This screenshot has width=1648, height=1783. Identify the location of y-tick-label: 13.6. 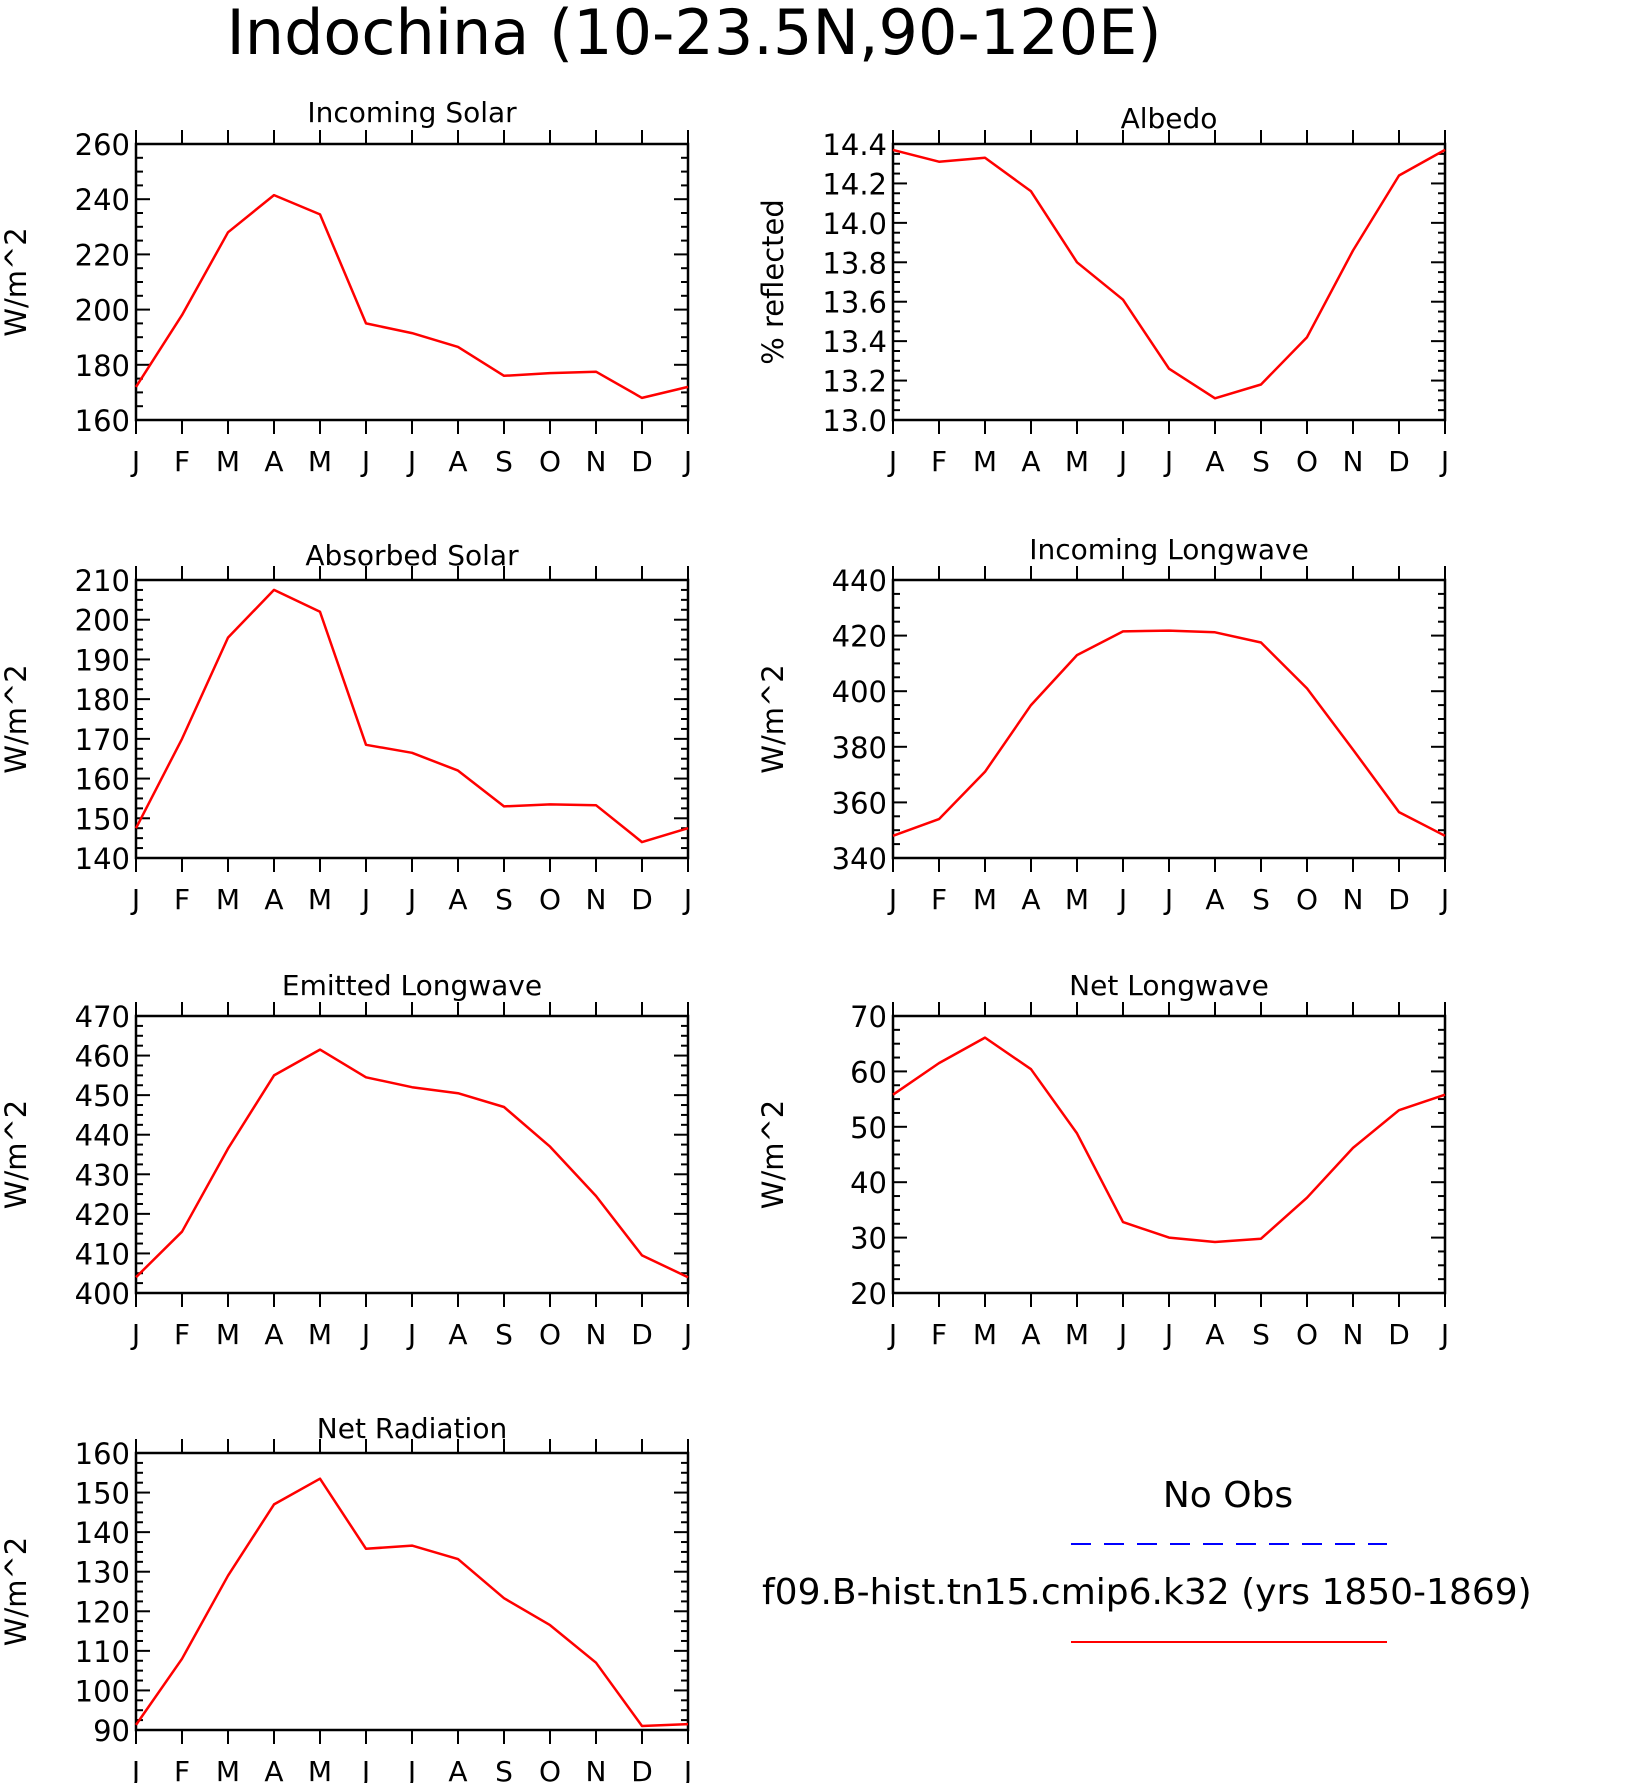
(854, 303).